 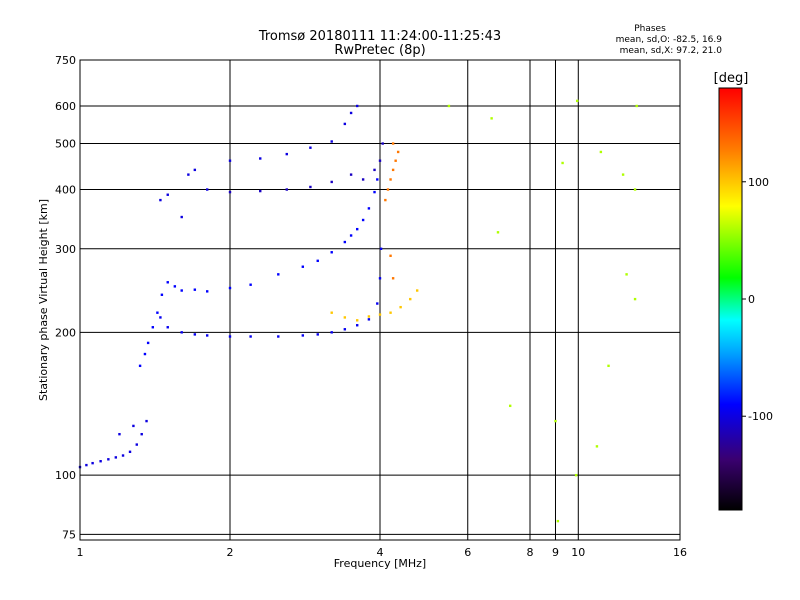 I want to click on x-tick-label: 2, so click(x=230, y=552).